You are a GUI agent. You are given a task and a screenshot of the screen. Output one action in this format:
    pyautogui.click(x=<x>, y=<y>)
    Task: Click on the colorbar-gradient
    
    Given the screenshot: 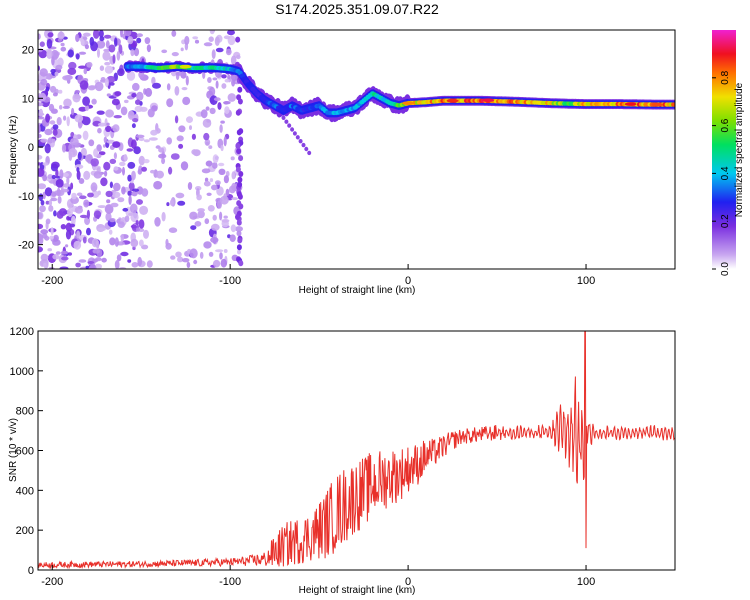 What is the action you would take?
    pyautogui.click(x=724, y=149)
    